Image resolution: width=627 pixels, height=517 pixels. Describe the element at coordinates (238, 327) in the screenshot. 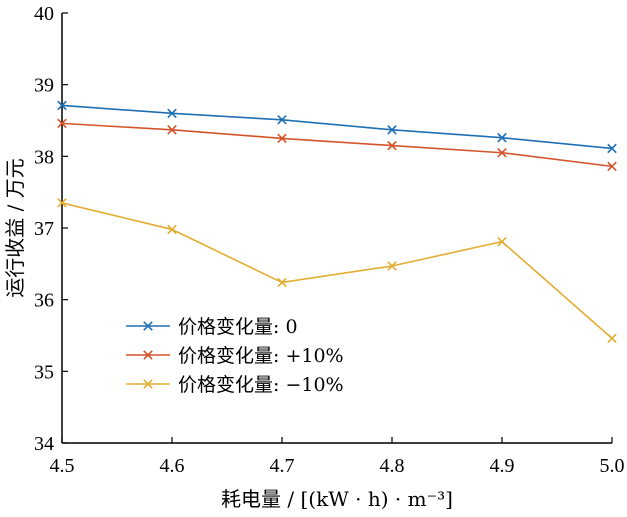

I see `legend-label: 价格变化量: 0` at that location.